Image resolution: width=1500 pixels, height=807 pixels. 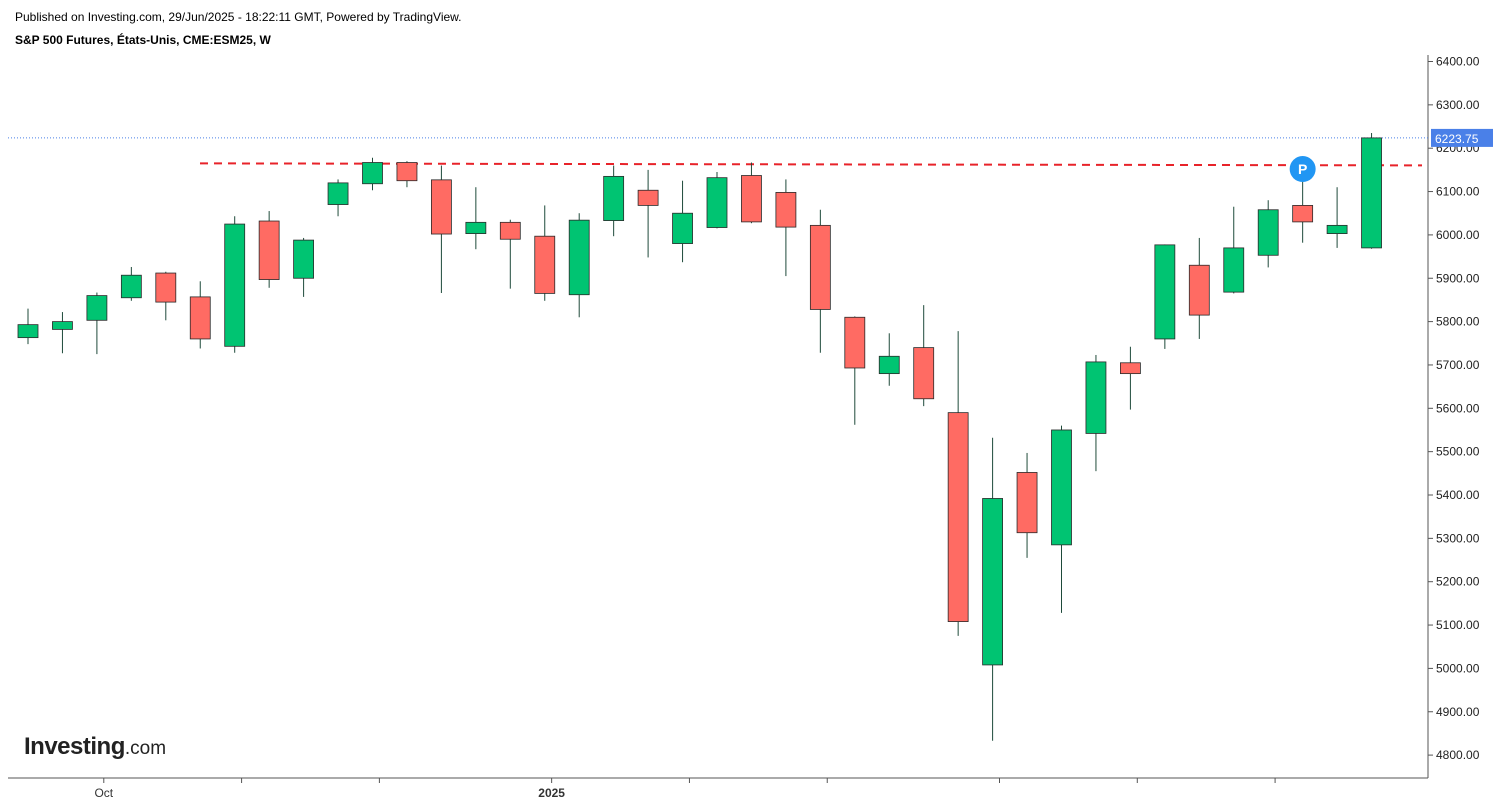 I want to click on x-tick-label: 2025, so click(x=551, y=793).